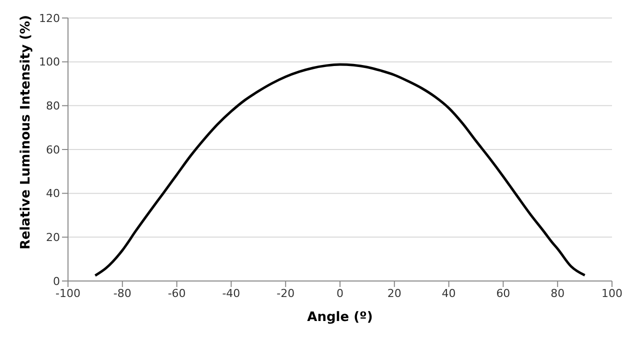 This screenshot has width=640, height=339. I want to click on y-tick-label: 40, so click(53, 193).